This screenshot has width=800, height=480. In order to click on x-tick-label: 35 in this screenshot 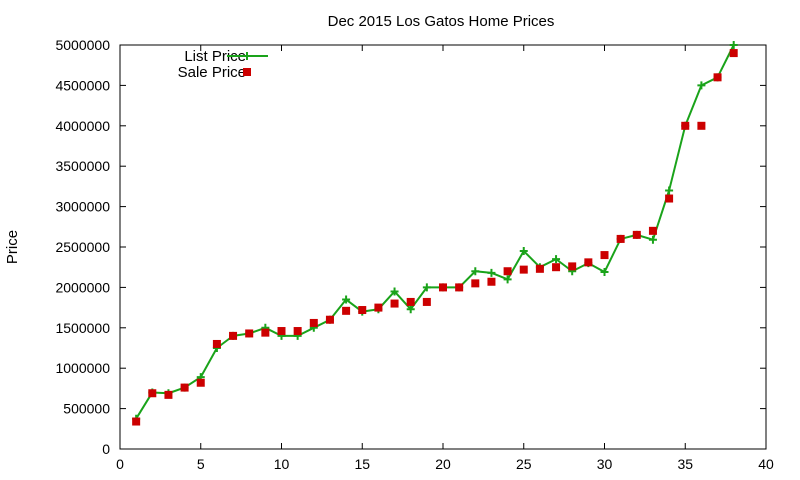, I will do `click(685, 464)`.